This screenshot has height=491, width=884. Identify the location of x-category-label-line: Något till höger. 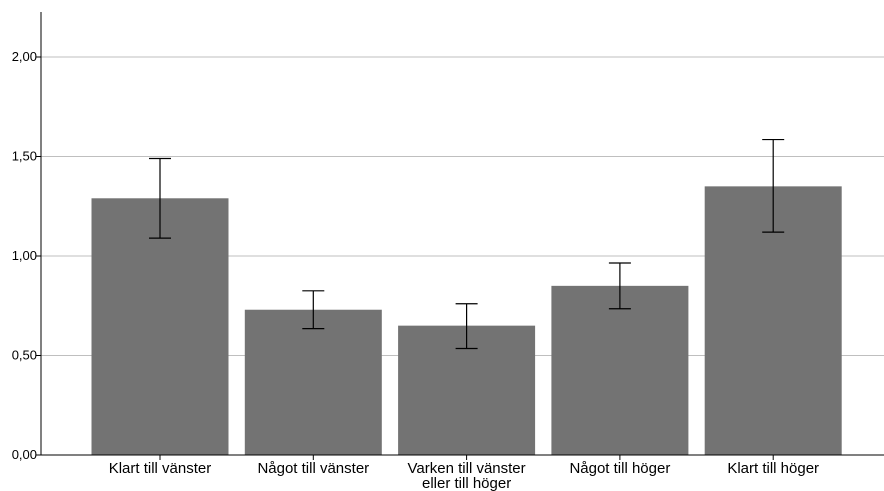
(619, 468).